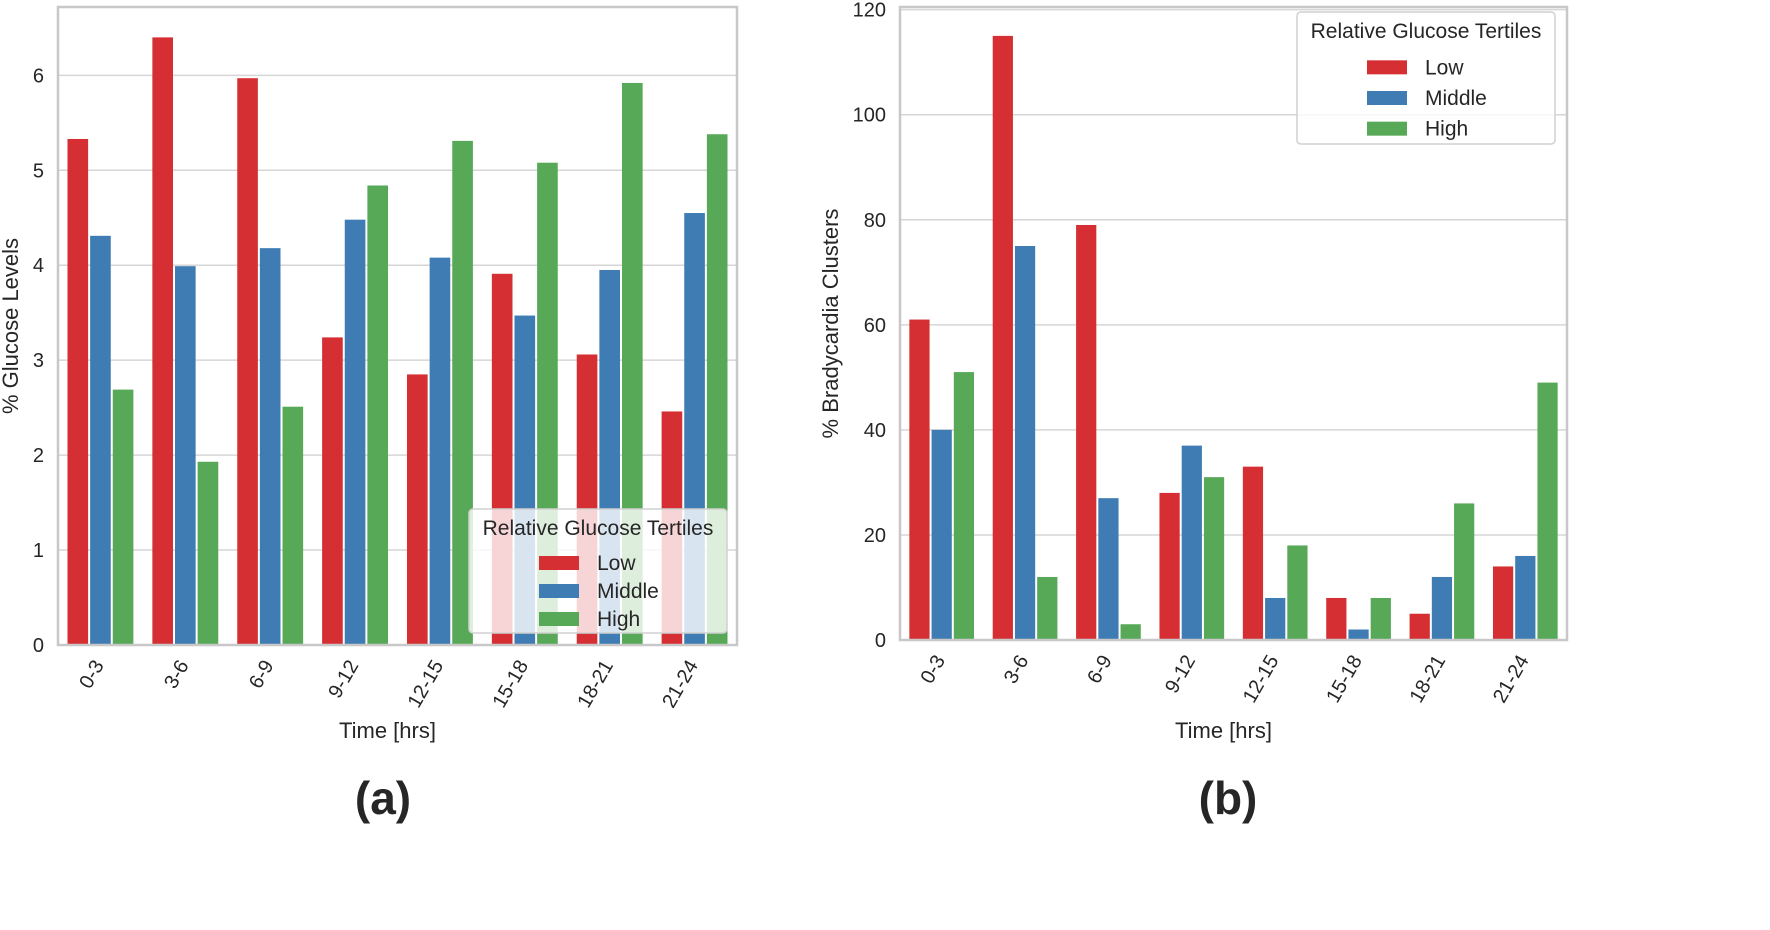  I want to click on y-tick-label: 3, so click(38, 361).